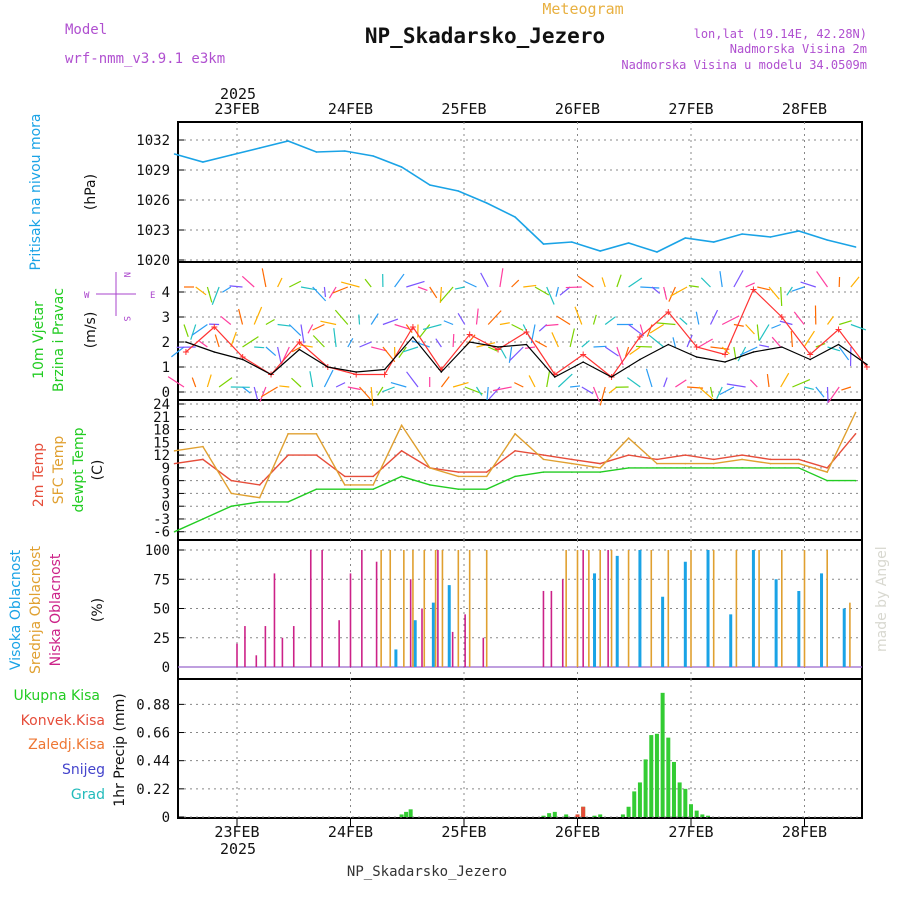 This screenshot has width=900, height=900. What do you see at coordinates (161, 443) in the screenshot?
I see `y-tick-label: 15` at bounding box center [161, 443].